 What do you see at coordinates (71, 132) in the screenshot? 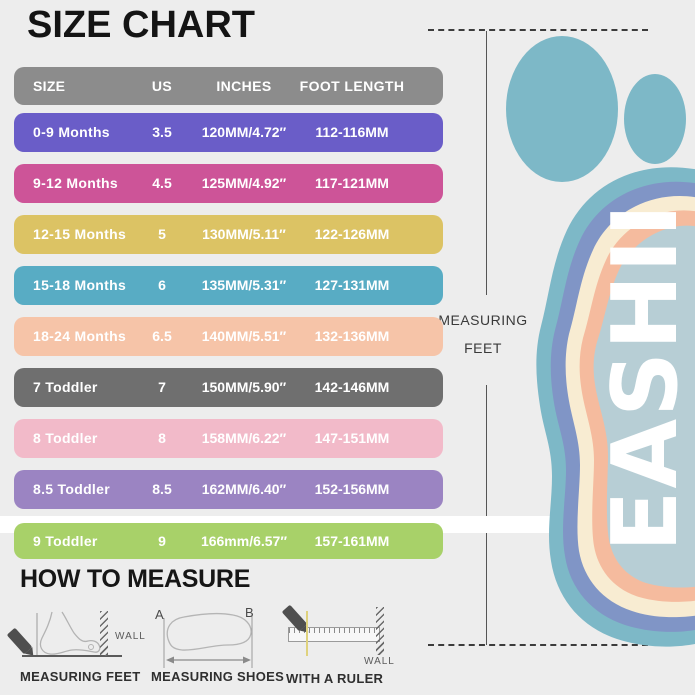
I see `size-cell: 0-9 Months` at bounding box center [71, 132].